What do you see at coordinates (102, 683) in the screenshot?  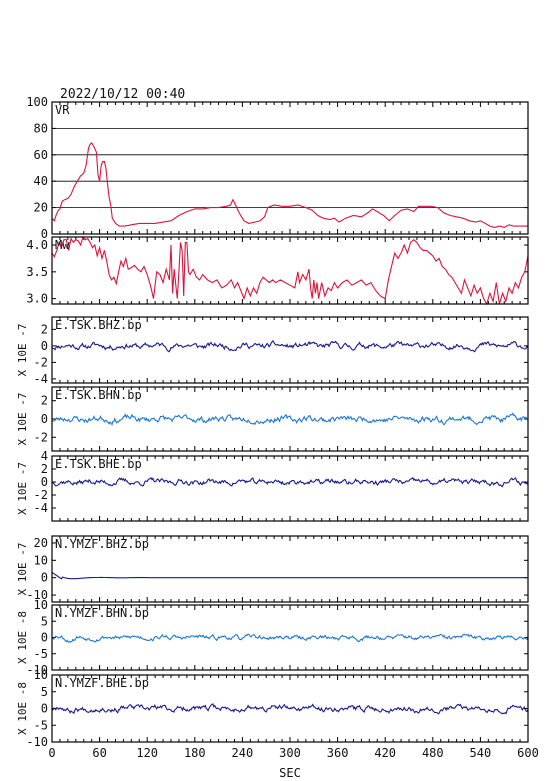 I see `panel-label: N.YMZF.BHE.bp` at bounding box center [102, 683].